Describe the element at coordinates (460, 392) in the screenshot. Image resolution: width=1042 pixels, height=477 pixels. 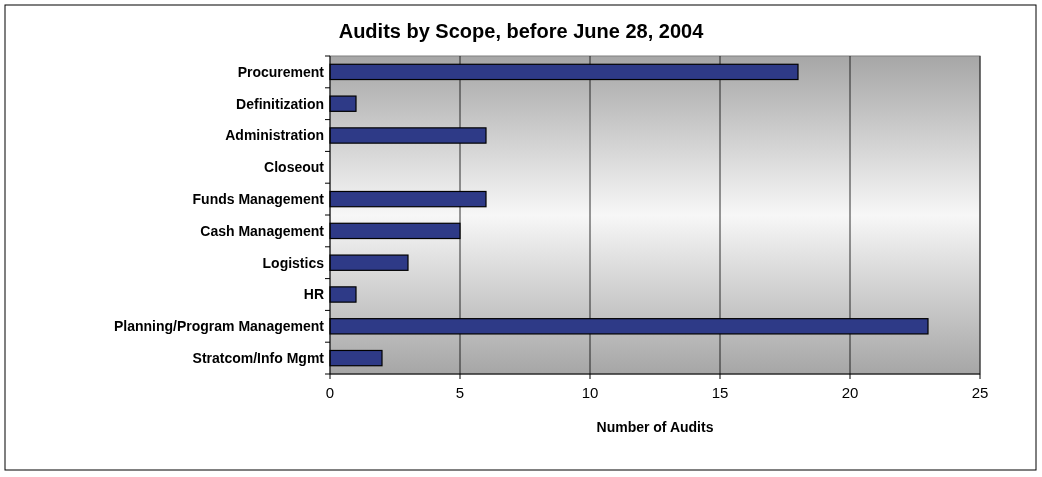
I see `x-tick-label: 5` at that location.